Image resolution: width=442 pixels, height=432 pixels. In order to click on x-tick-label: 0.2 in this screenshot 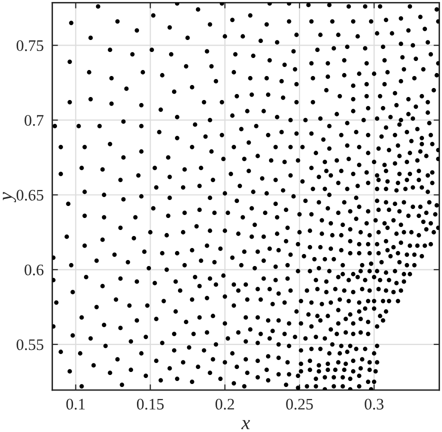, I will do `click(225, 404)`.